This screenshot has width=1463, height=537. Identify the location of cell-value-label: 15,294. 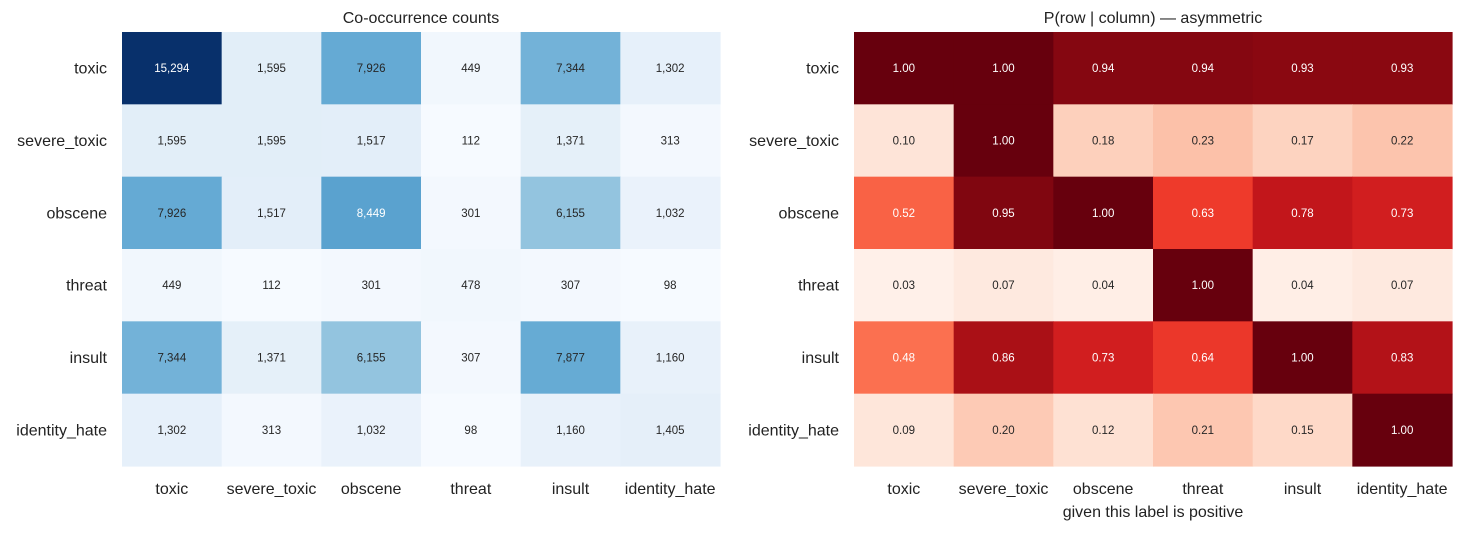
(172, 69).